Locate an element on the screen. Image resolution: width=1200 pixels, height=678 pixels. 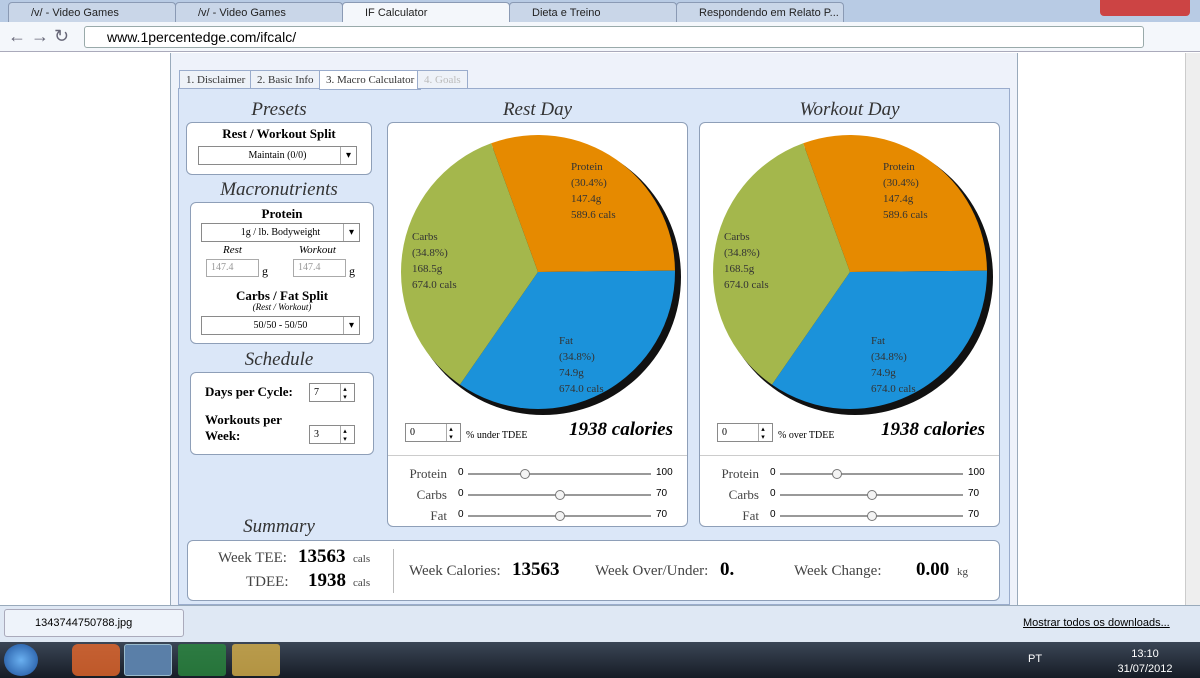
label: Week TEE: is located at coordinates (252, 558).